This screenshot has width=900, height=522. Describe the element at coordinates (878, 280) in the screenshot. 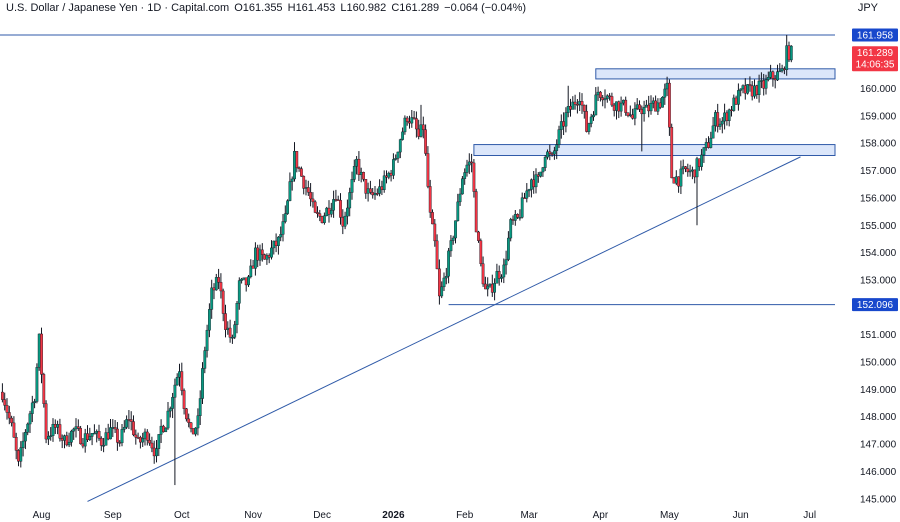

I see `y-tick-label: 153.000` at that location.